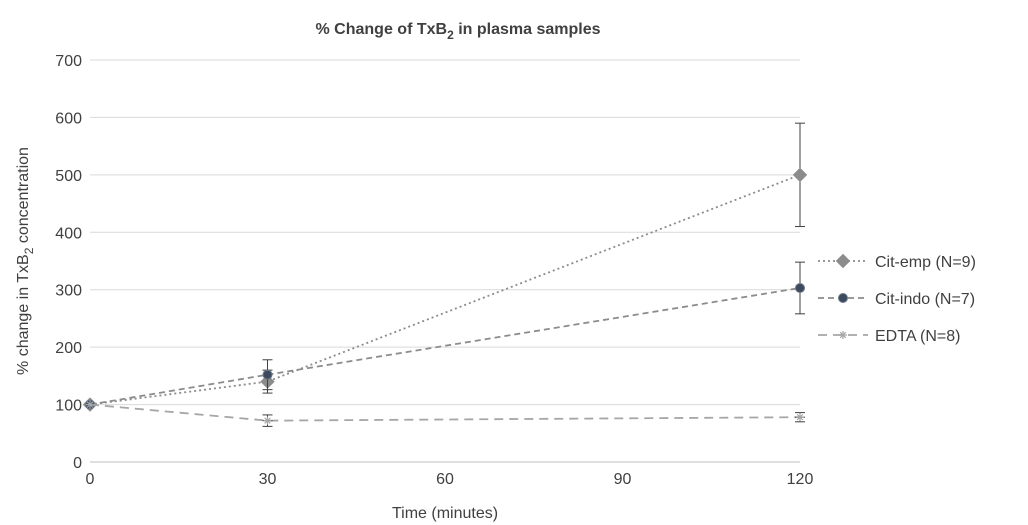  What do you see at coordinates (68, 176) in the screenshot?
I see `y-tick-label-500: 500` at bounding box center [68, 176].